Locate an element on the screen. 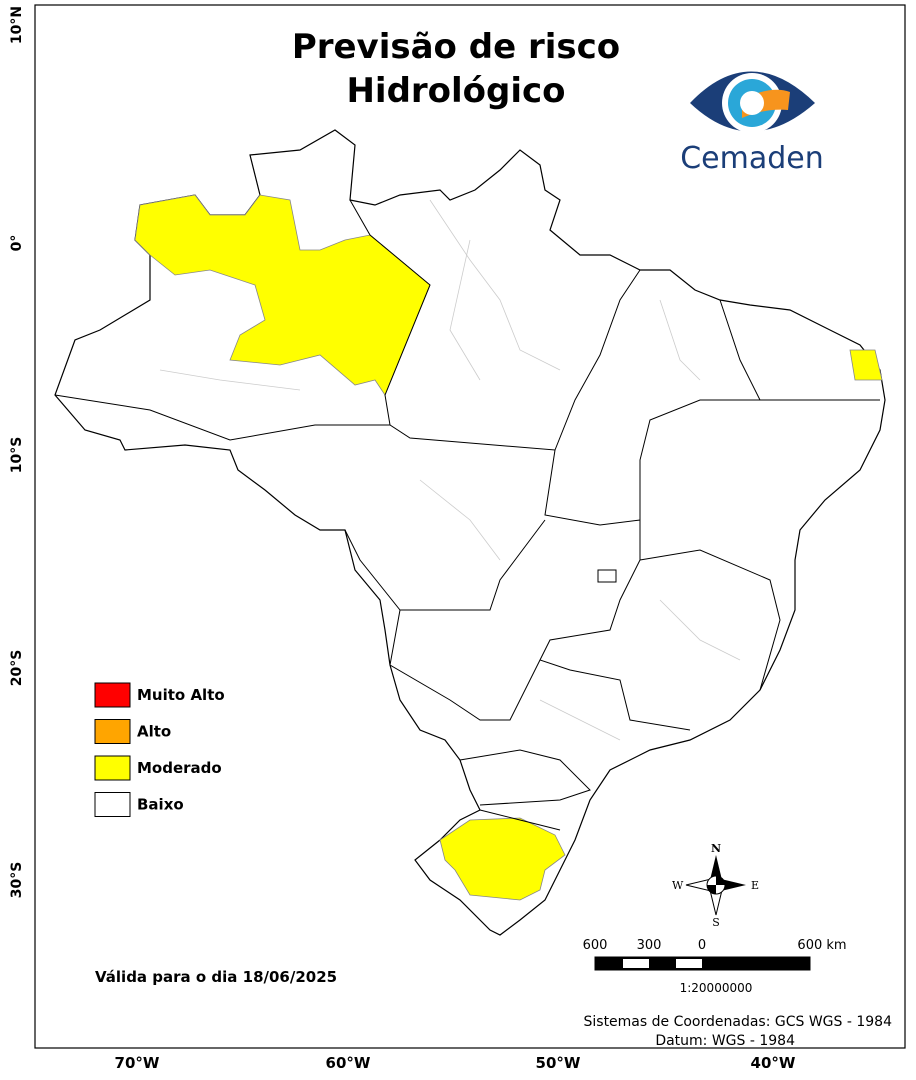 The width and height of the screenshot is (916, 1080). scale-labels: 600 300 0 600 km is located at coordinates (715, 945).